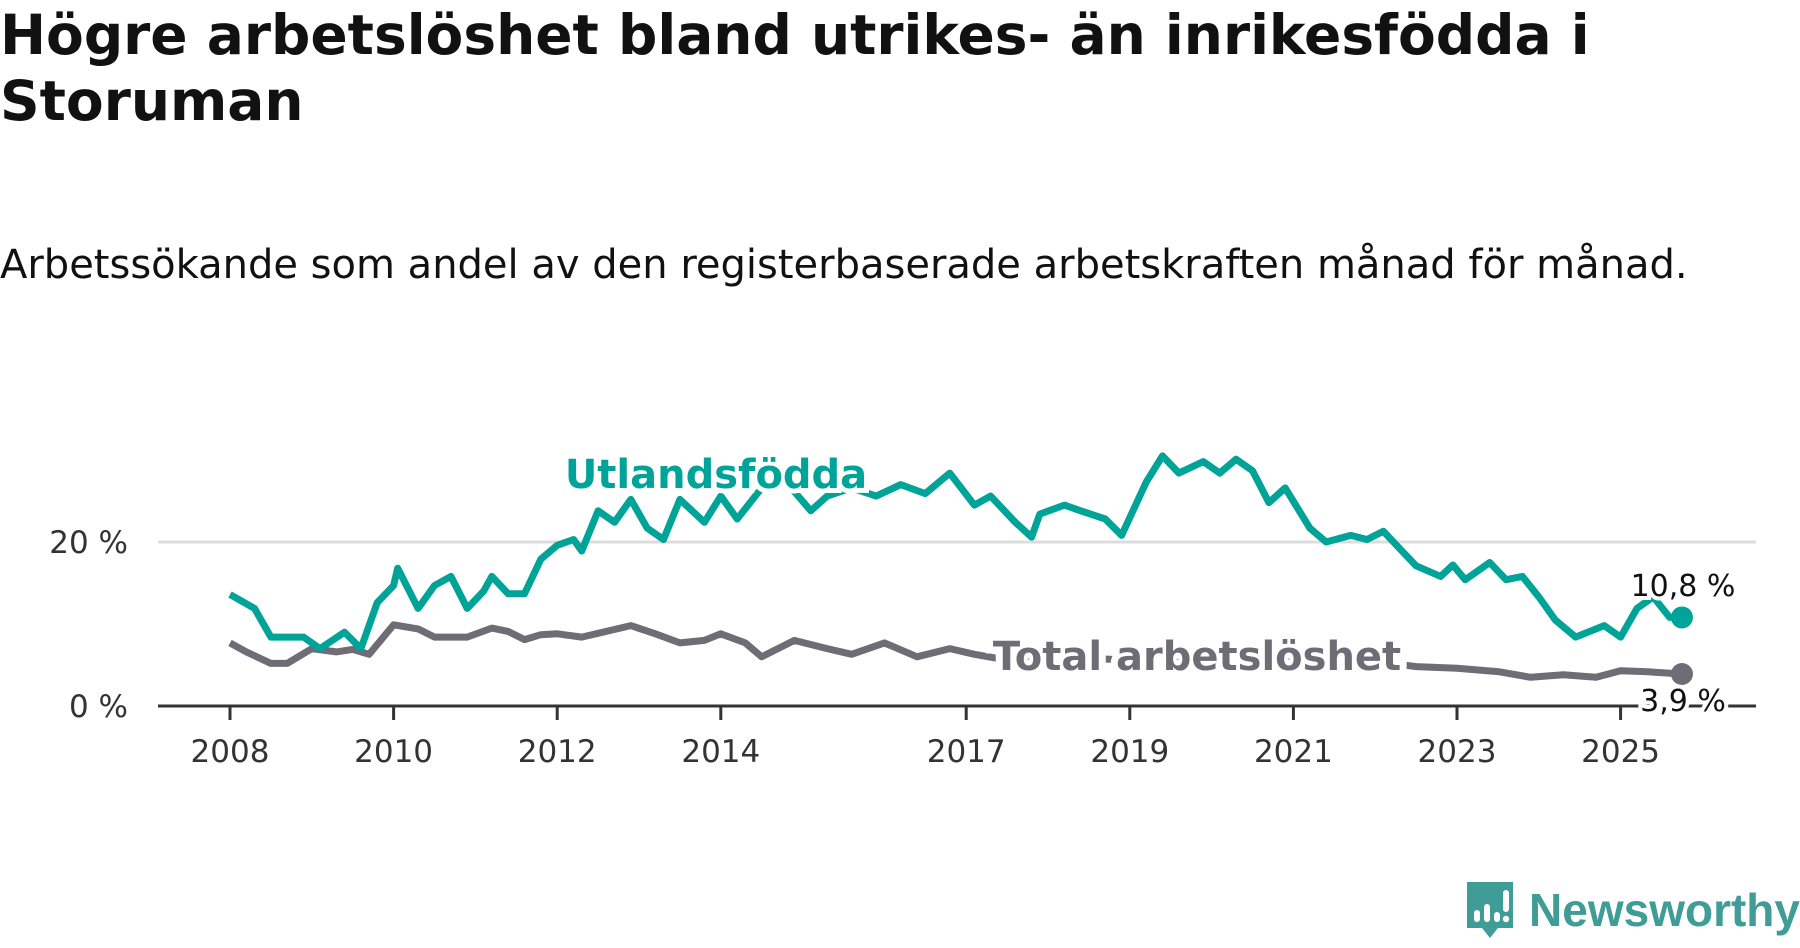 This screenshot has height=948, width=1800. What do you see at coordinates (1683, 586) in the screenshot?
I see `end-value-label-utlandsfodda: 10,8 %` at bounding box center [1683, 586].